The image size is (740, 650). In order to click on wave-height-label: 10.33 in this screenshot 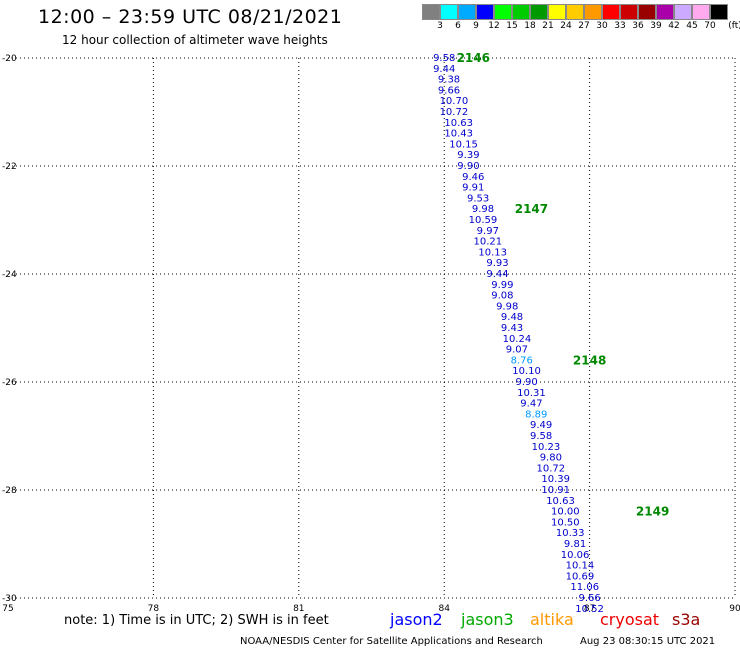, I will do `click(570, 533)`.